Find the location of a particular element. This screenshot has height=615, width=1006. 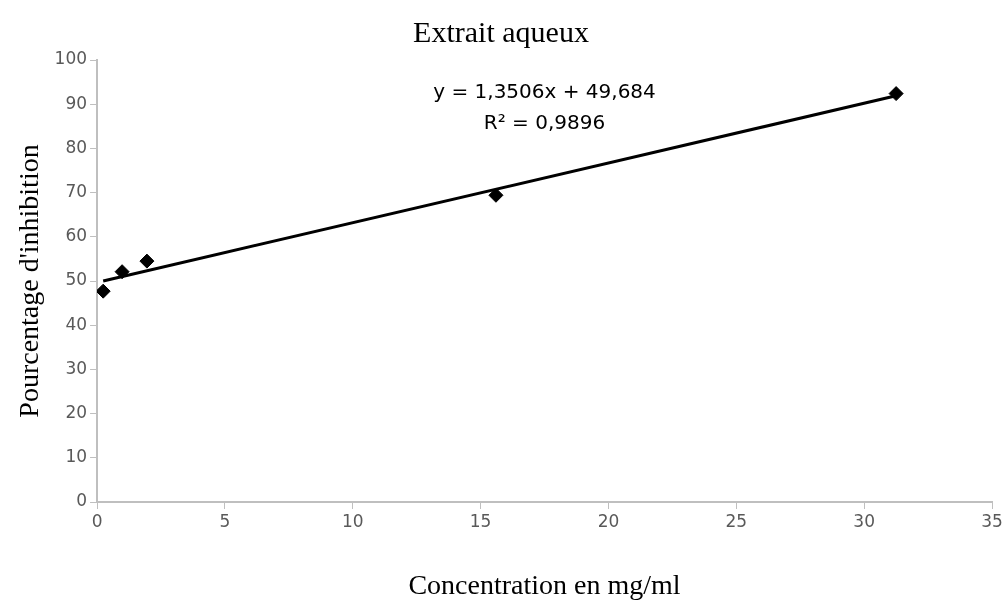

y-tick-label: 30 is located at coordinates (76, 367).